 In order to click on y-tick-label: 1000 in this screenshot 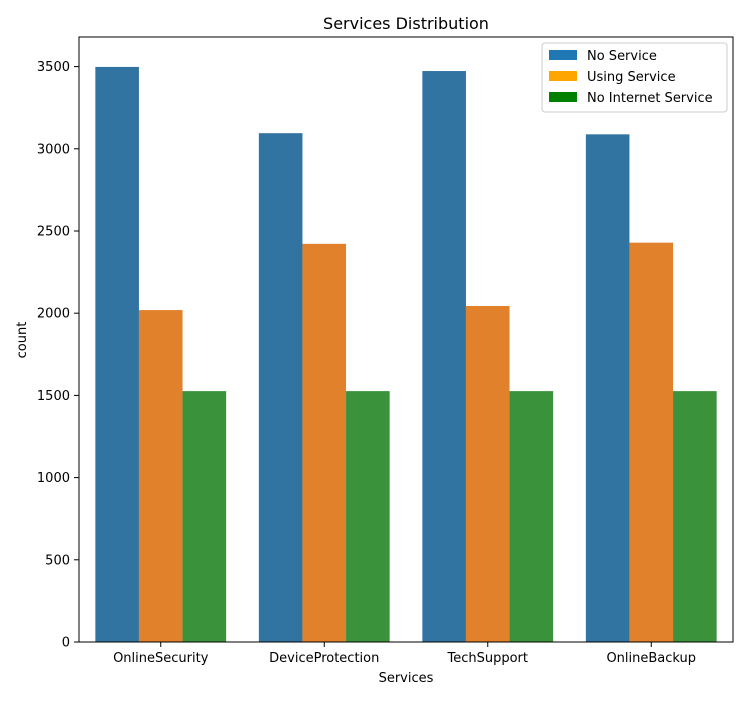, I will do `click(53, 478)`.